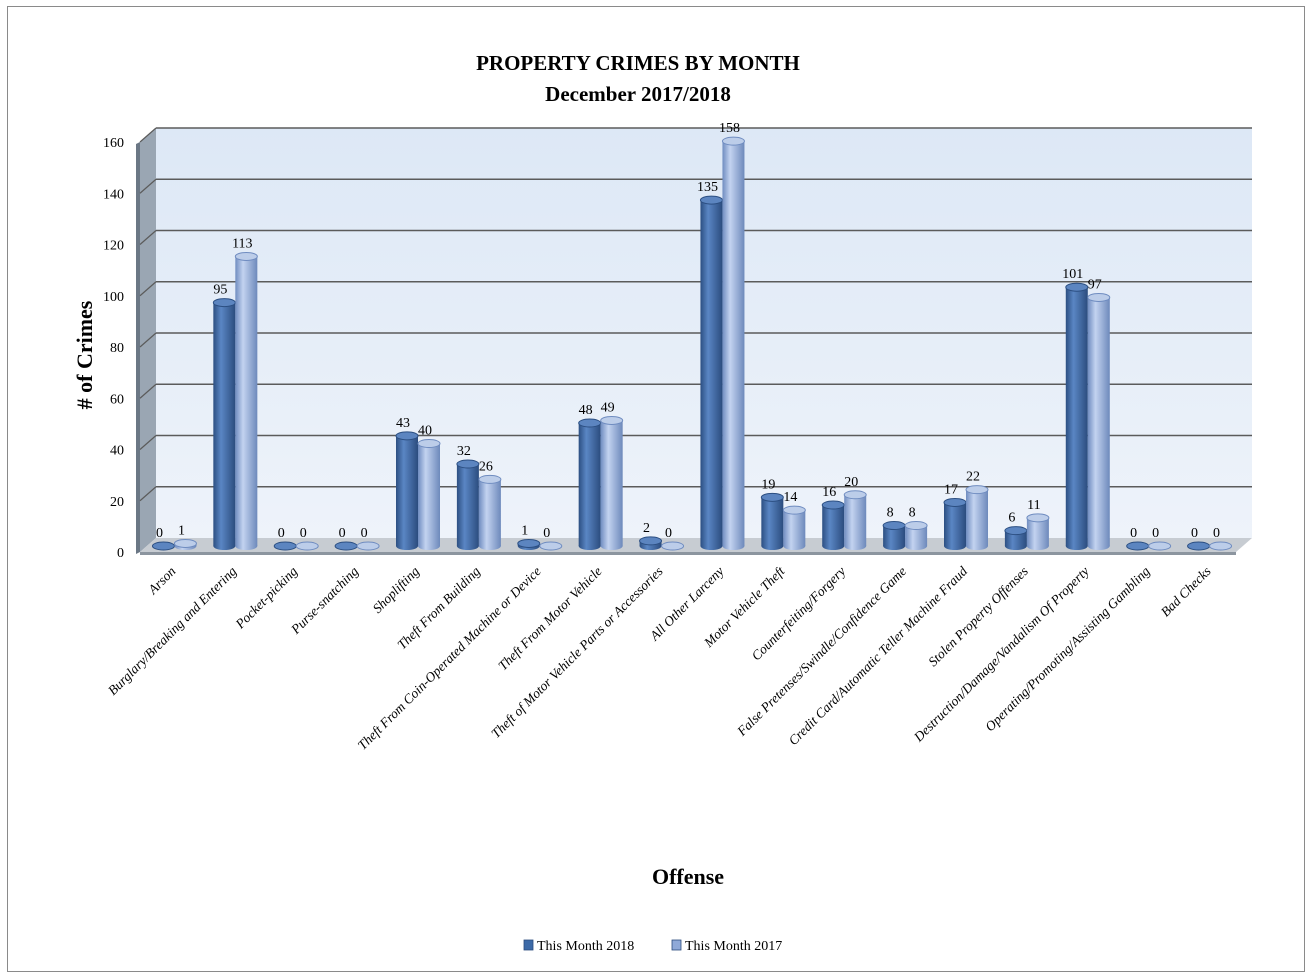  I want to click on category-label: Shoplifting, so click(396, 589).